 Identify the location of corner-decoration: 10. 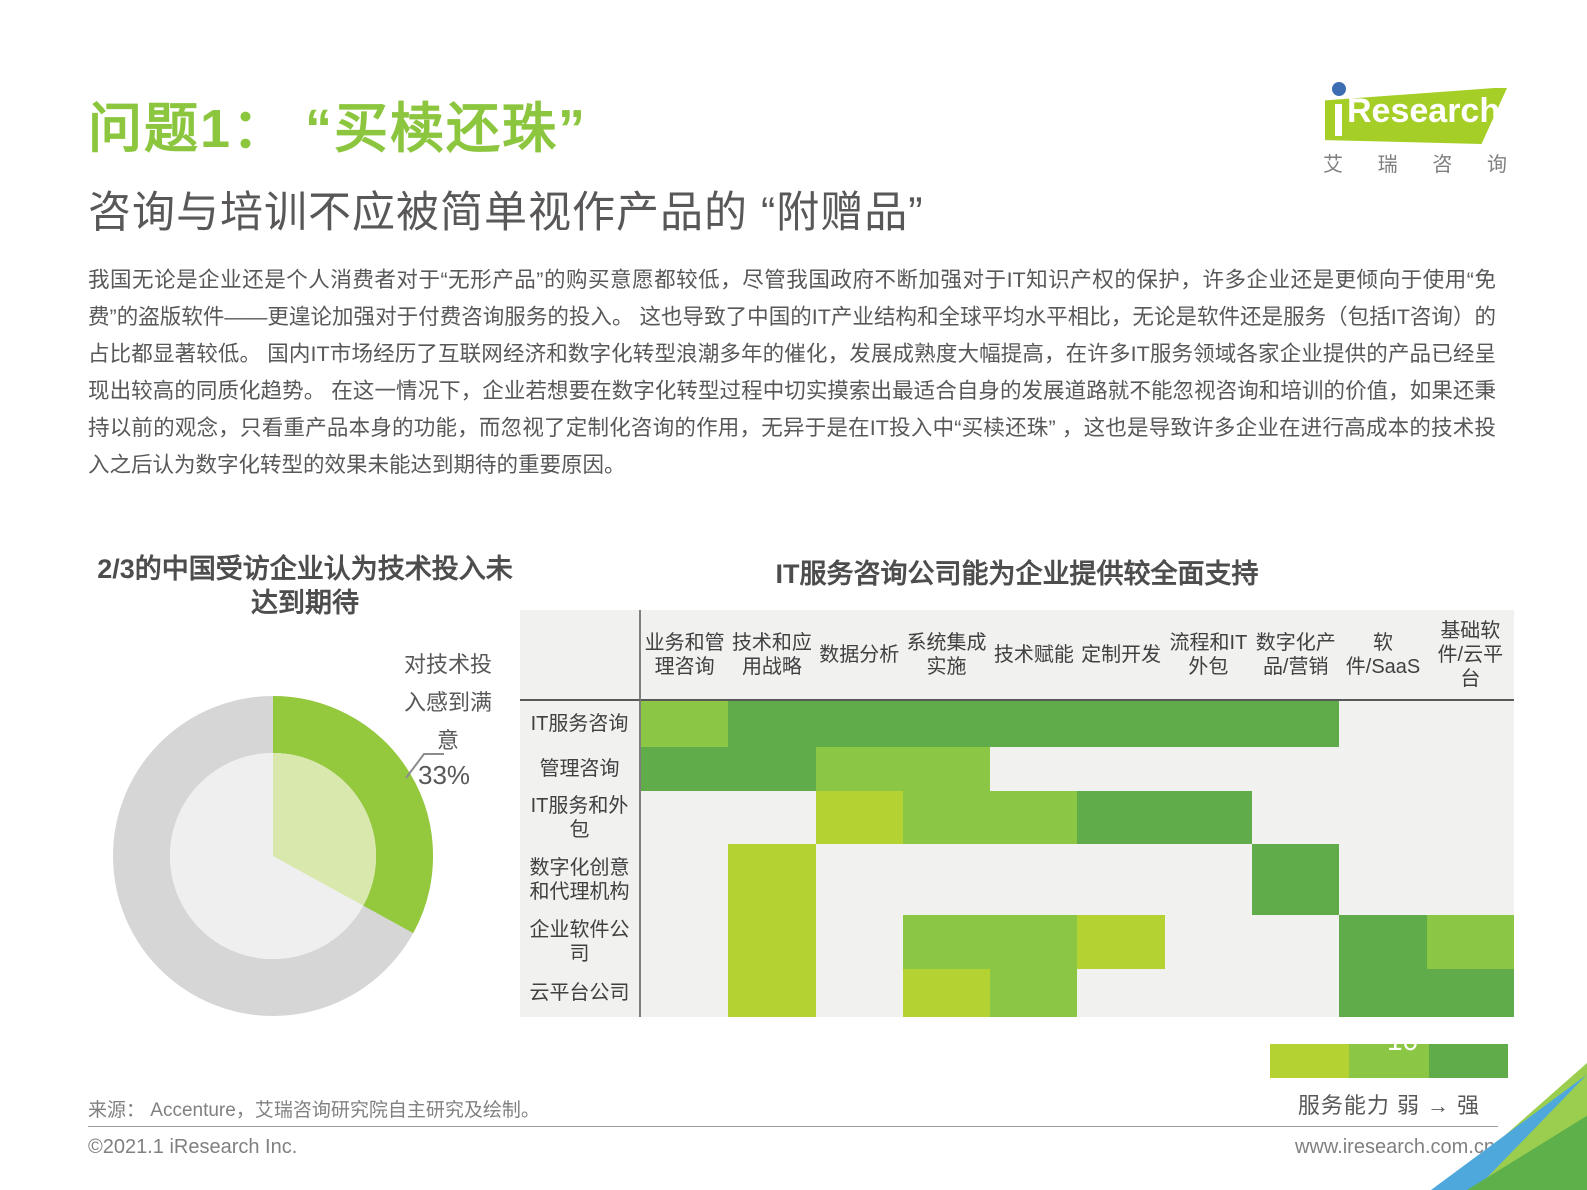
(1487, 1107).